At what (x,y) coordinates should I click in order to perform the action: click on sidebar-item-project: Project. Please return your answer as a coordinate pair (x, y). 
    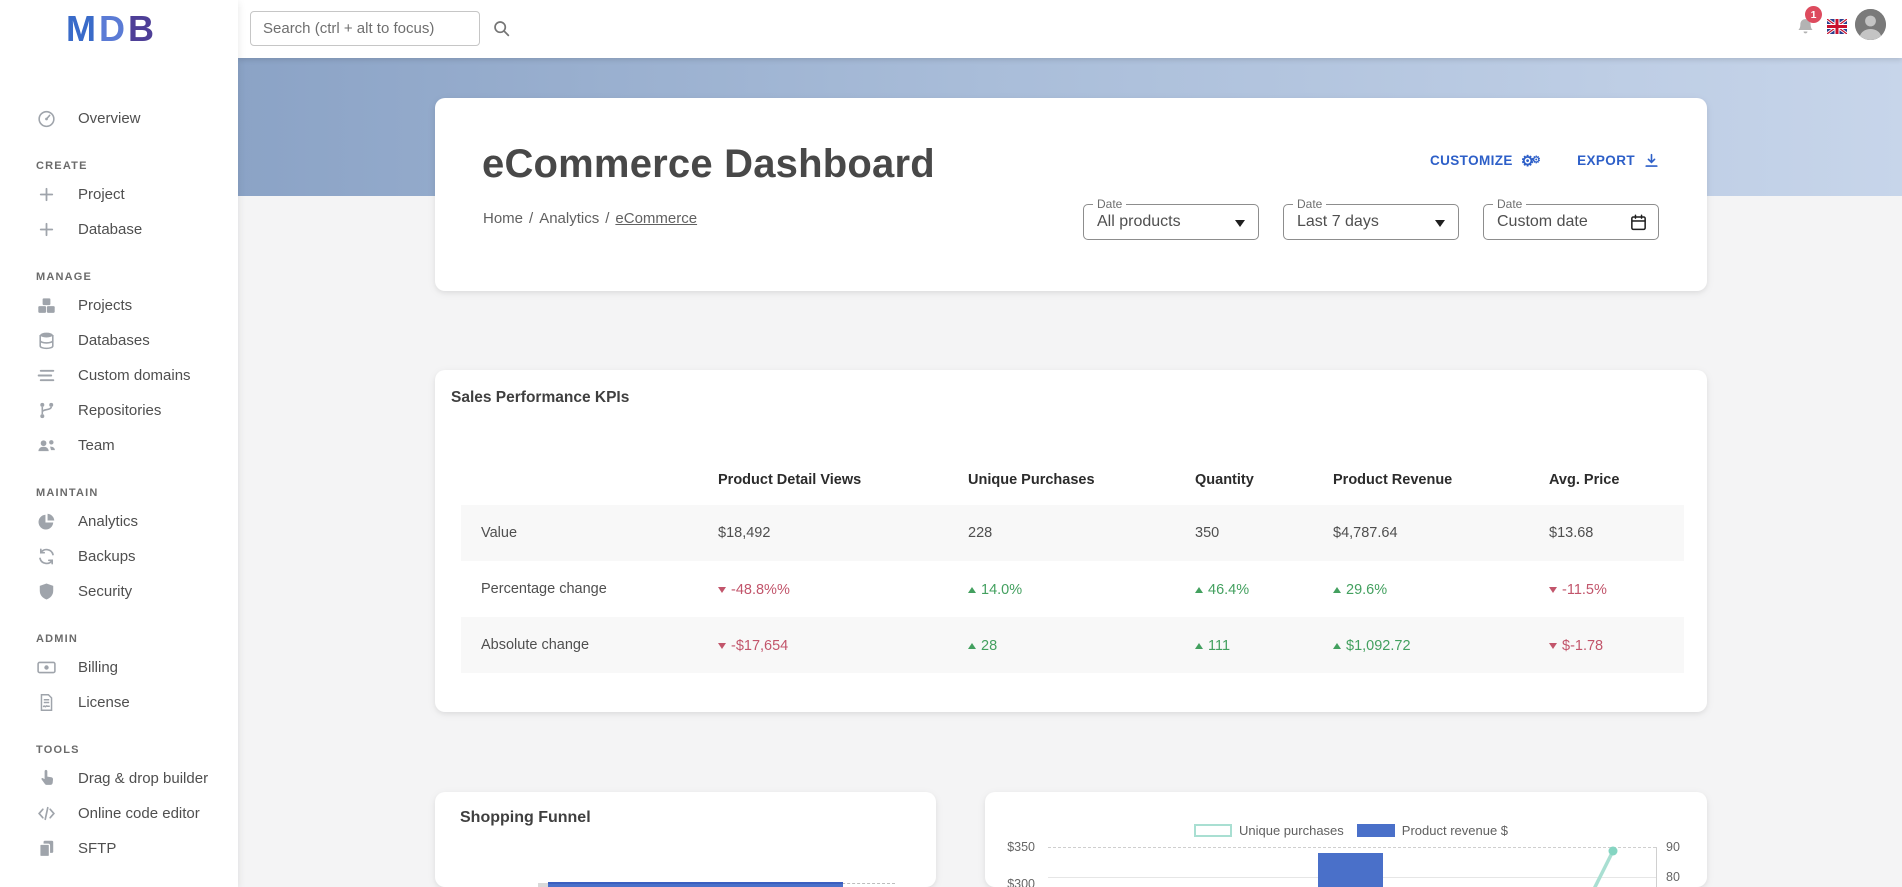
    Looking at the image, I should click on (119, 194).